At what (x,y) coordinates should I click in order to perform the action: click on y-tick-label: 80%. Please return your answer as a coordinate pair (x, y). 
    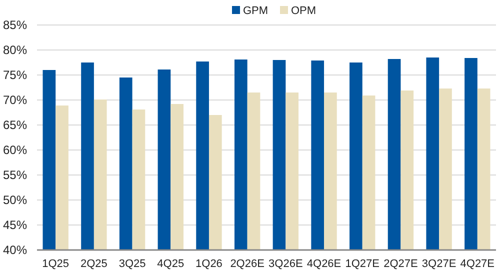
    Looking at the image, I should click on (15, 50).